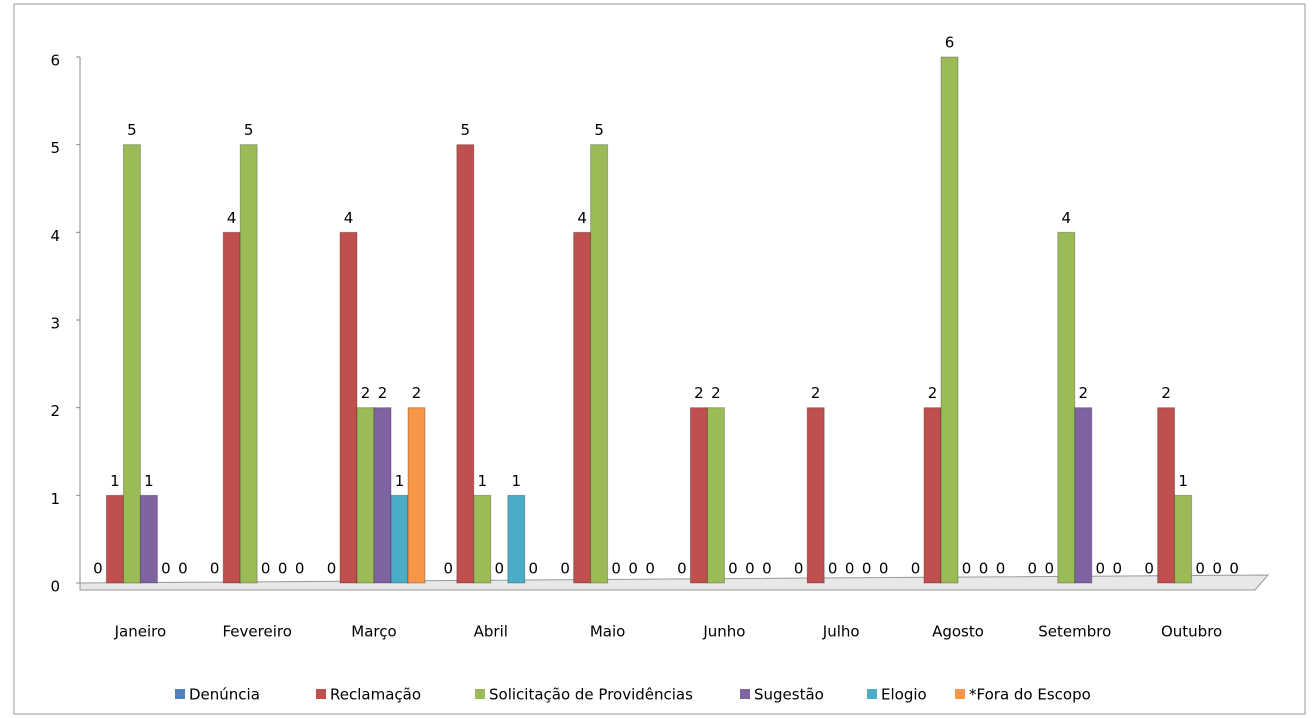 The image size is (1312, 718). I want to click on data-label: 6, so click(950, 43).